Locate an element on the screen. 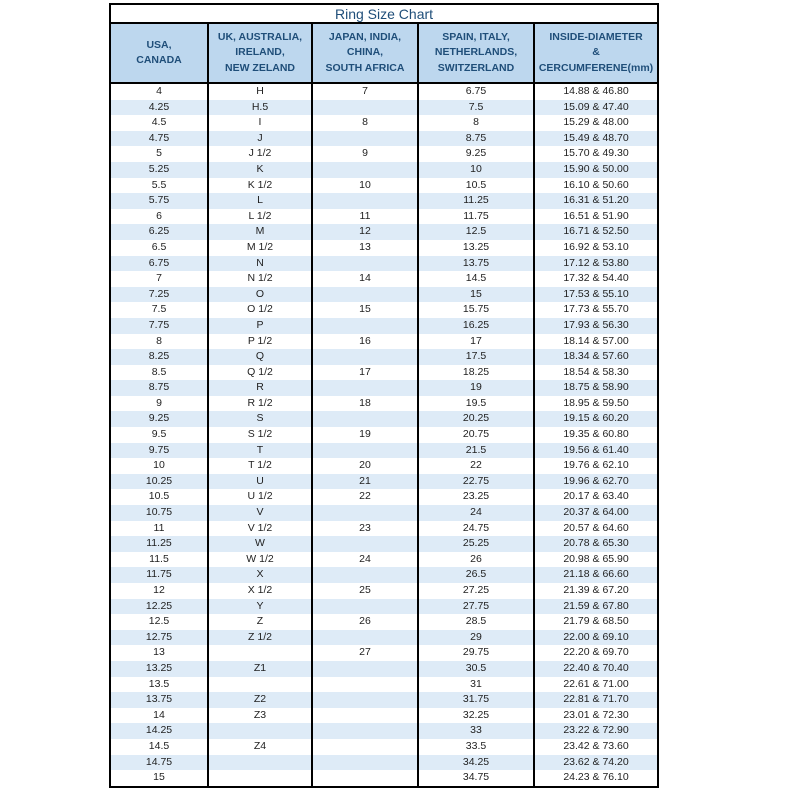 This screenshot has width=794, height=794. table-cell: 33 is located at coordinates (476, 731).